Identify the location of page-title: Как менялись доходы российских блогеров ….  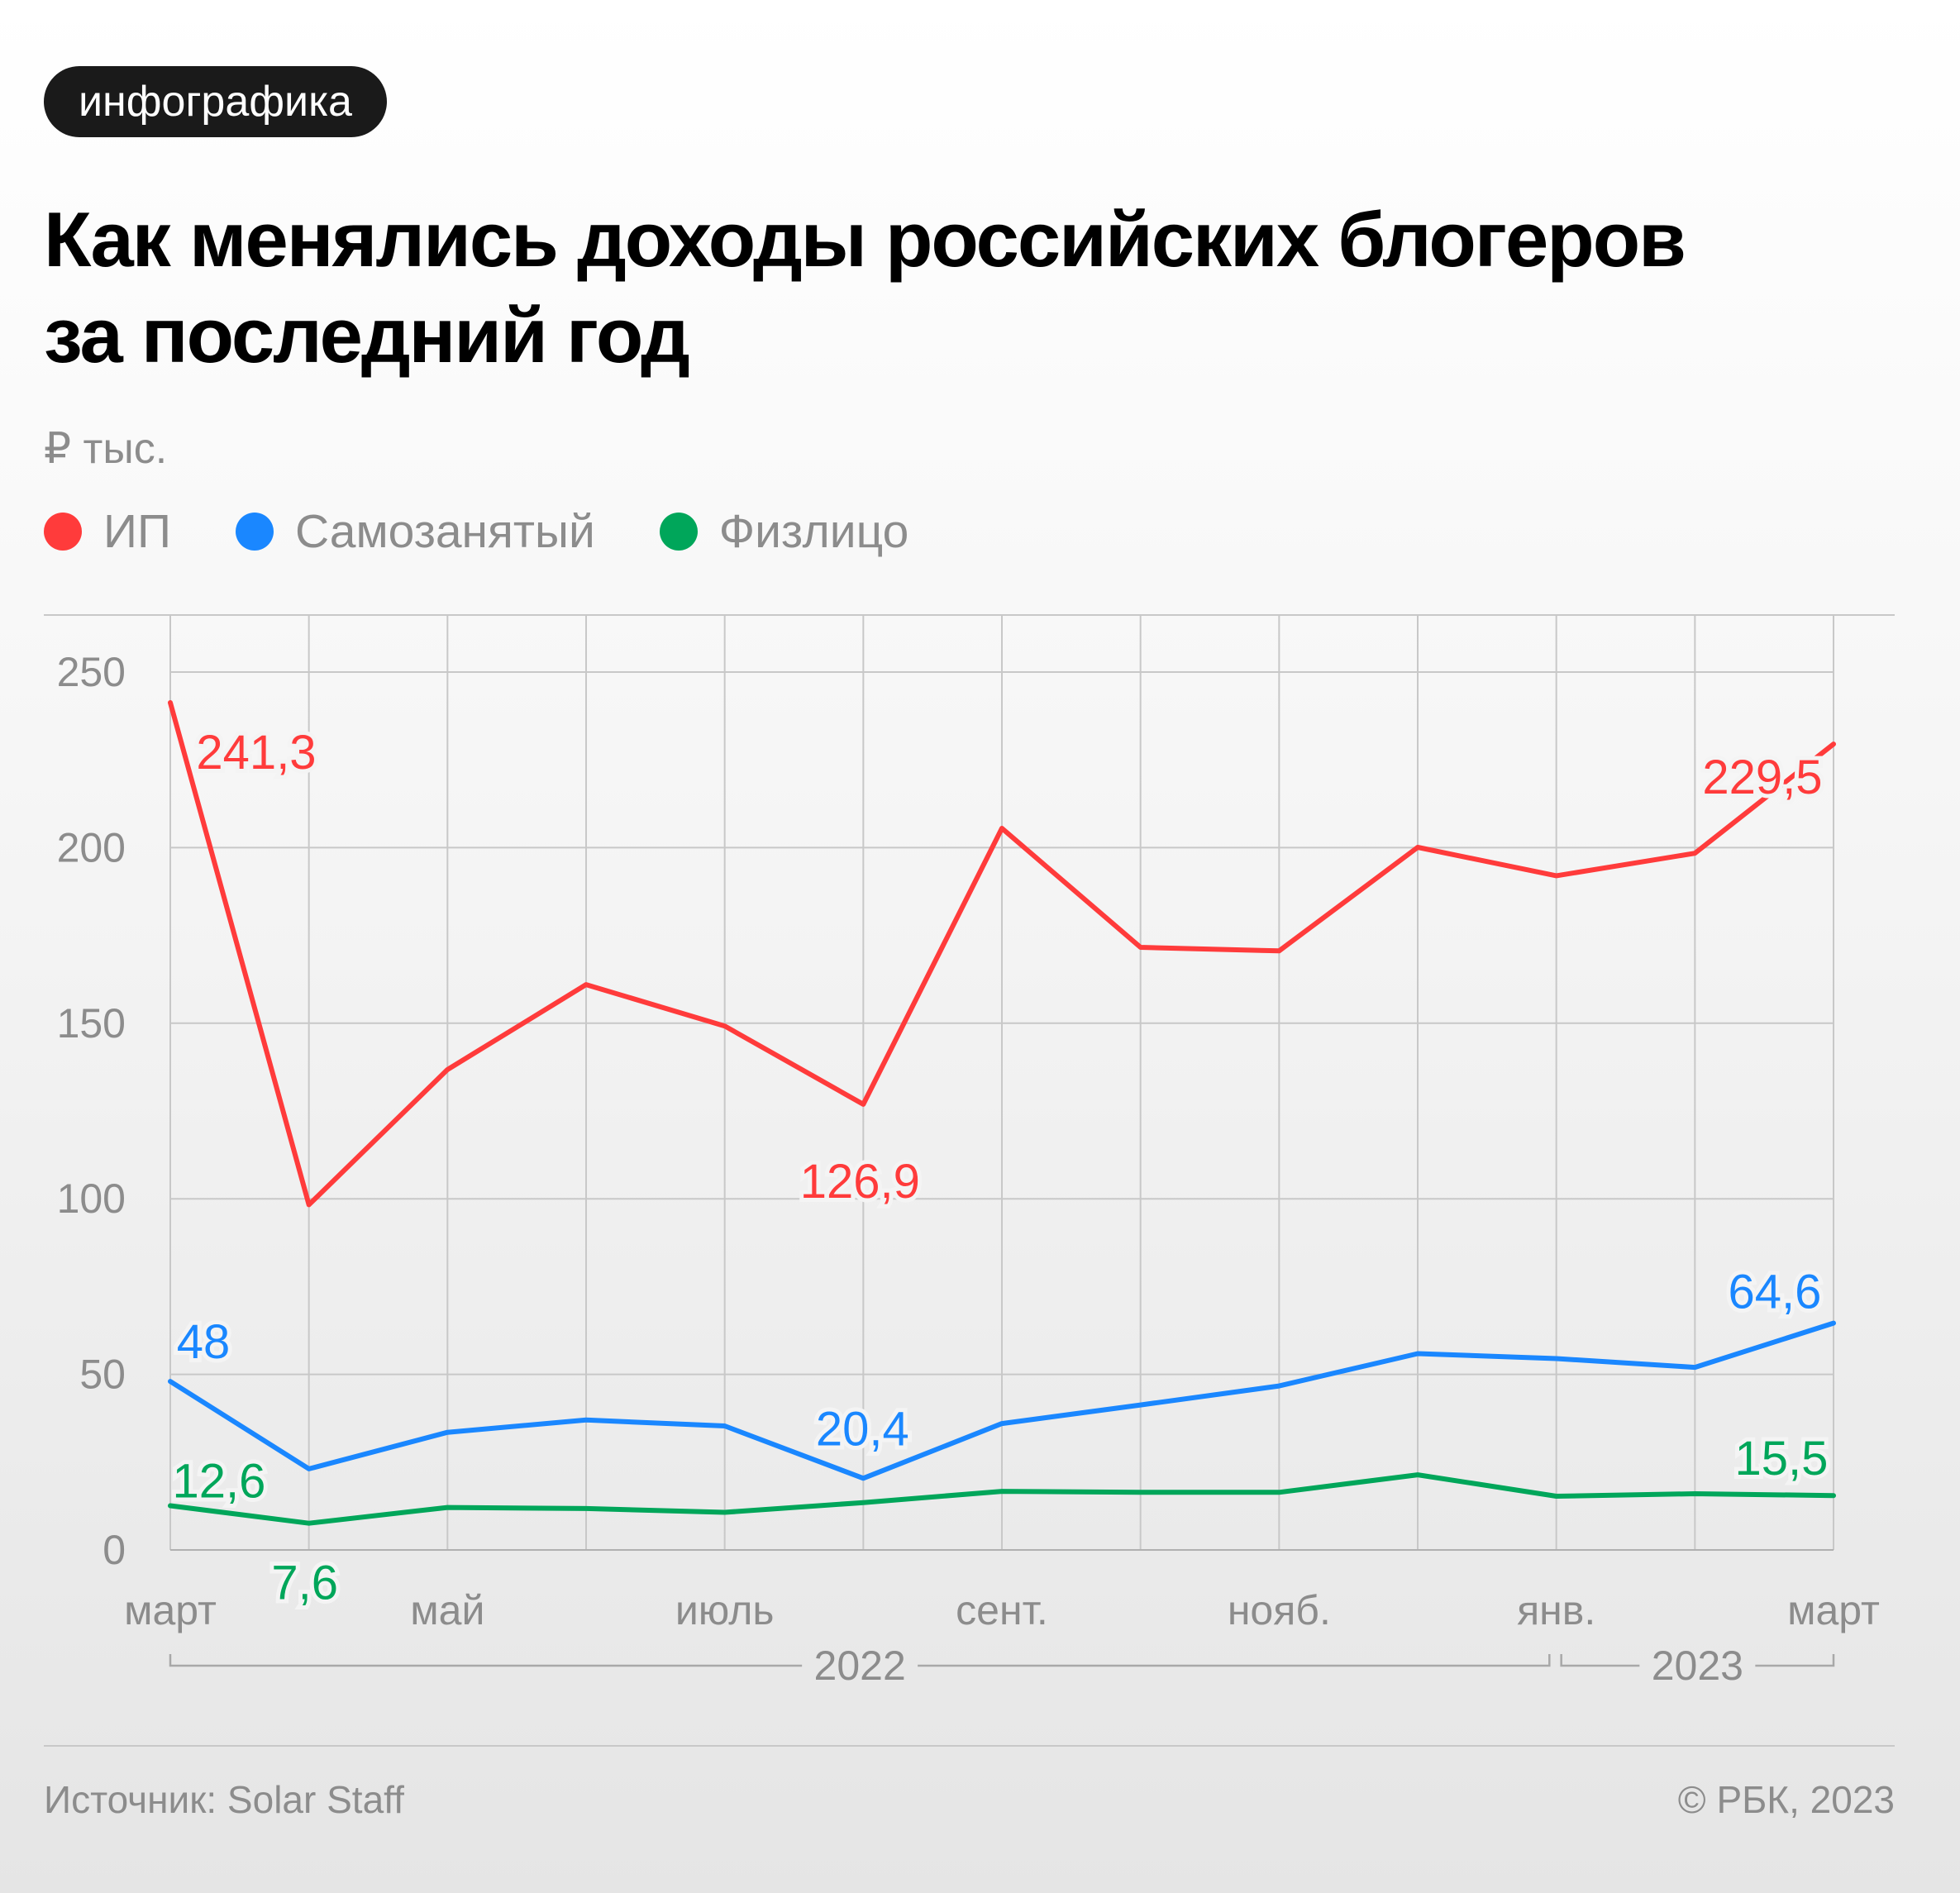
(995, 288).